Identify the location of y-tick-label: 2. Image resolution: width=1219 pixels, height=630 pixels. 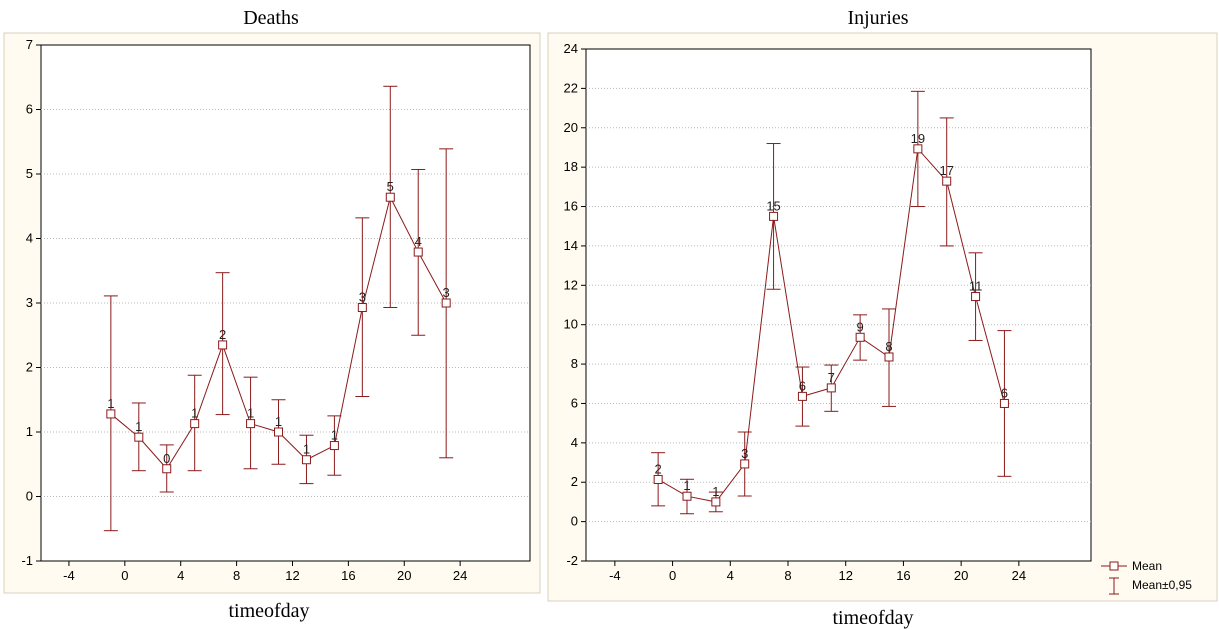
(29, 367).